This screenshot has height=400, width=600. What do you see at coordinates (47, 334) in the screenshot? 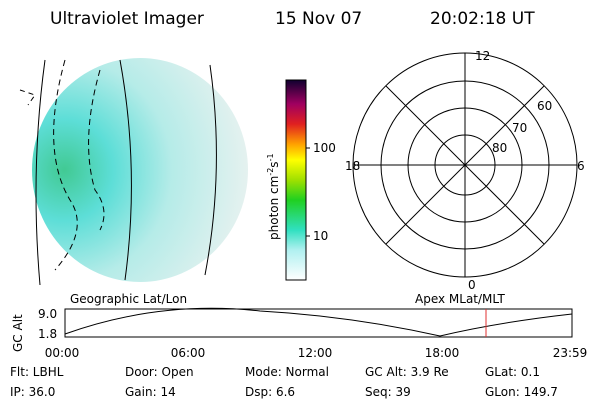
I see `y-tick-label: 1.8` at bounding box center [47, 334].